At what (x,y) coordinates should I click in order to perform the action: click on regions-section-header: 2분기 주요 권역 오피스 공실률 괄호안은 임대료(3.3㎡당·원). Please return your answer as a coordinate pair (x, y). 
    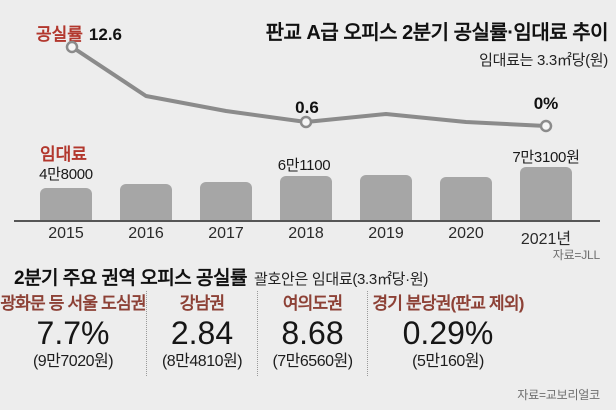
    Looking at the image, I should click on (221, 276).